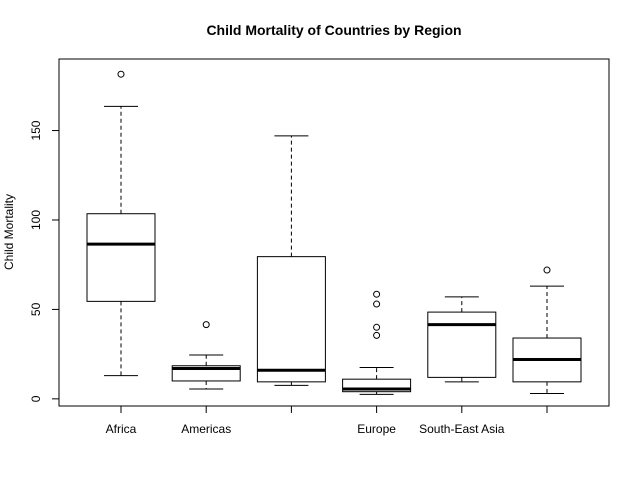 This screenshot has height=480, width=640. Describe the element at coordinates (36, 130) in the screenshot. I see `y-tick-label: 150` at that location.